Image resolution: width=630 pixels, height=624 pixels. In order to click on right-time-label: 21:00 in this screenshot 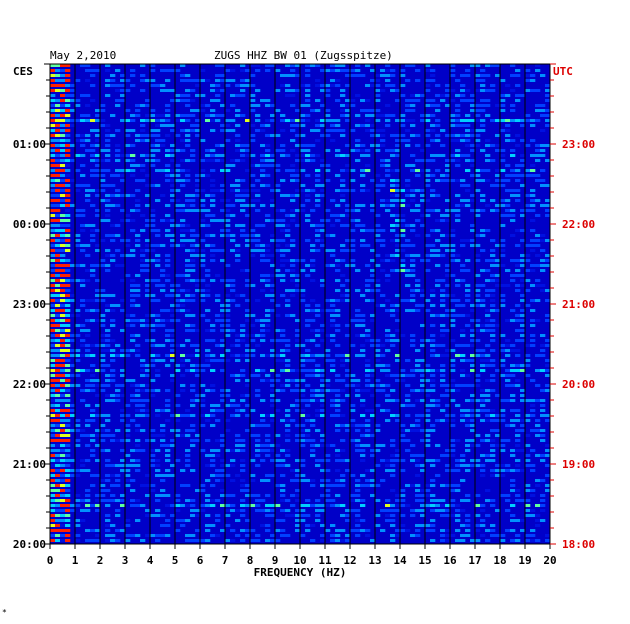, I will do `click(578, 304)`.